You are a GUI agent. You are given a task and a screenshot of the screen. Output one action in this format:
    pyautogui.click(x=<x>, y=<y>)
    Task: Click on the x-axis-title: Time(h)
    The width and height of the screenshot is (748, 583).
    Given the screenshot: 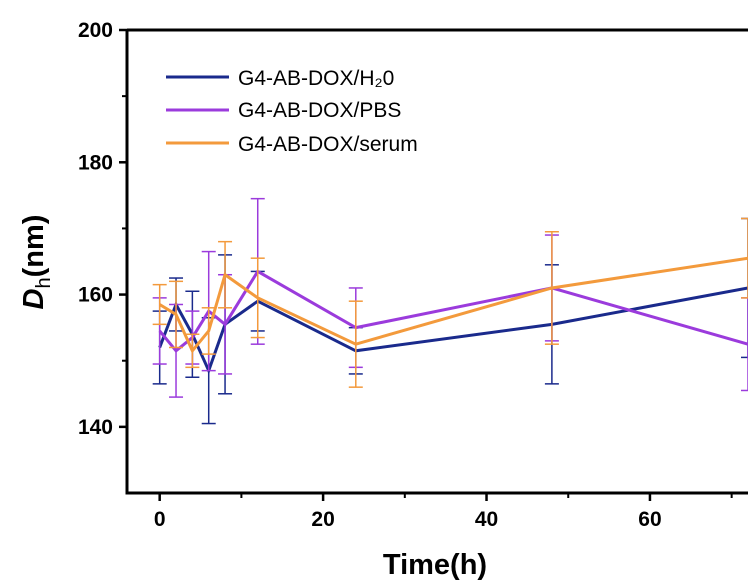 What is the action you would take?
    pyautogui.click(x=435, y=565)
    